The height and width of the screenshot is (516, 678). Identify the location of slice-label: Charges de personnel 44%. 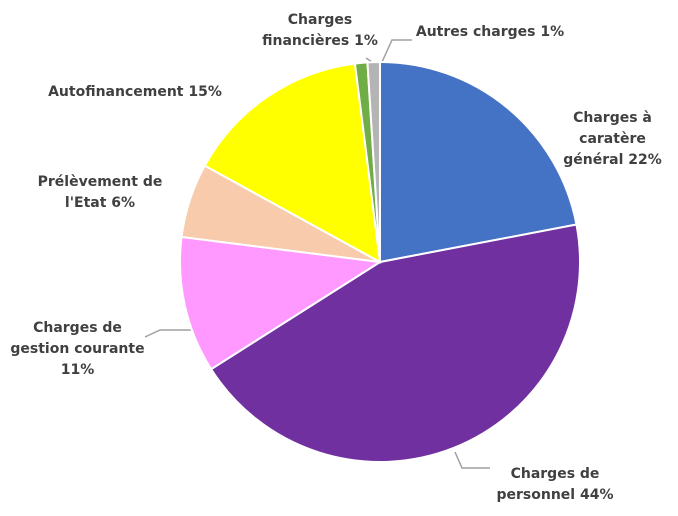
(555, 484).